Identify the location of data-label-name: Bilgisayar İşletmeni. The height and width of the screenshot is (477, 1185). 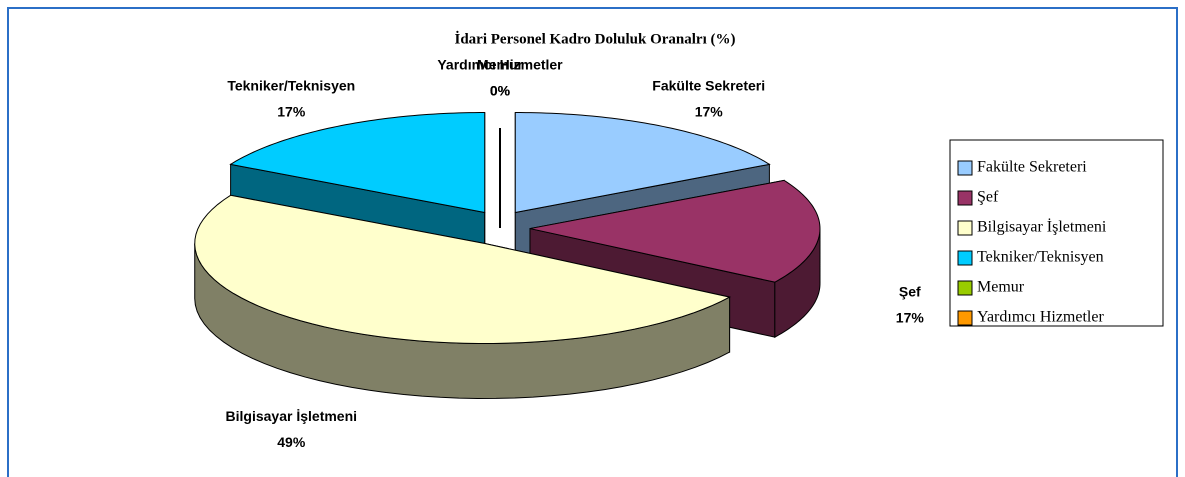
(292, 416).